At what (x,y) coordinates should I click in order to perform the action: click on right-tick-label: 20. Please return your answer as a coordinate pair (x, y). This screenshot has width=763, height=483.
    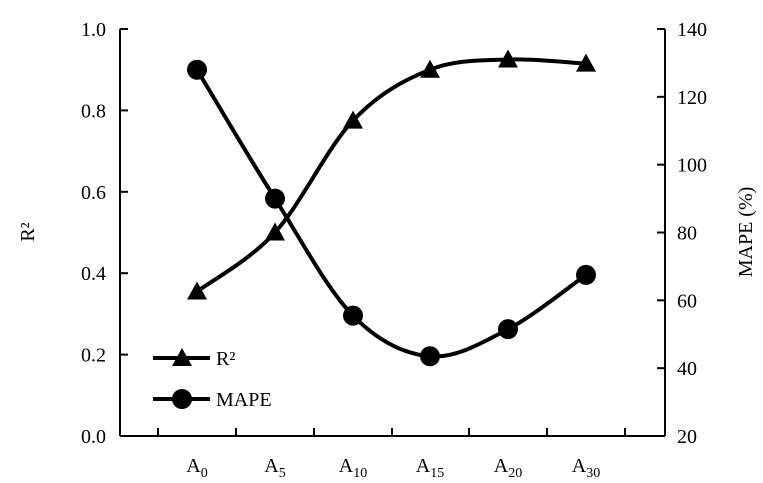
    Looking at the image, I should click on (687, 437).